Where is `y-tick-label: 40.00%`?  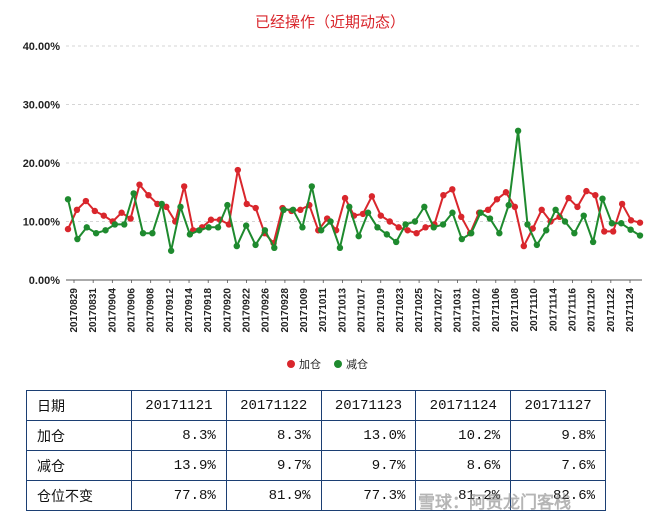
y-tick-label: 40.00% is located at coordinates (42, 47).